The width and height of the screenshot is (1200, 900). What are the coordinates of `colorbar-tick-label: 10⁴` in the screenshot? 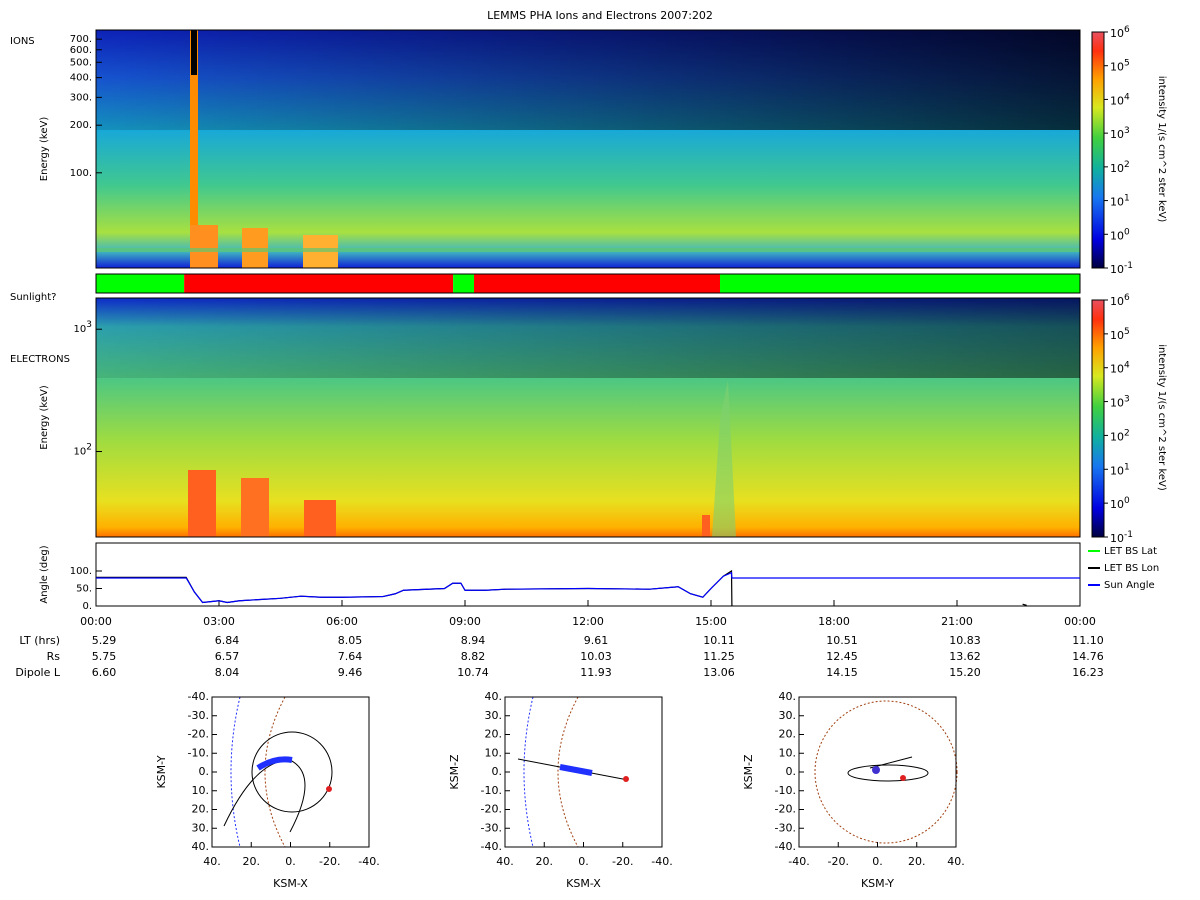 It's located at (1120, 368).